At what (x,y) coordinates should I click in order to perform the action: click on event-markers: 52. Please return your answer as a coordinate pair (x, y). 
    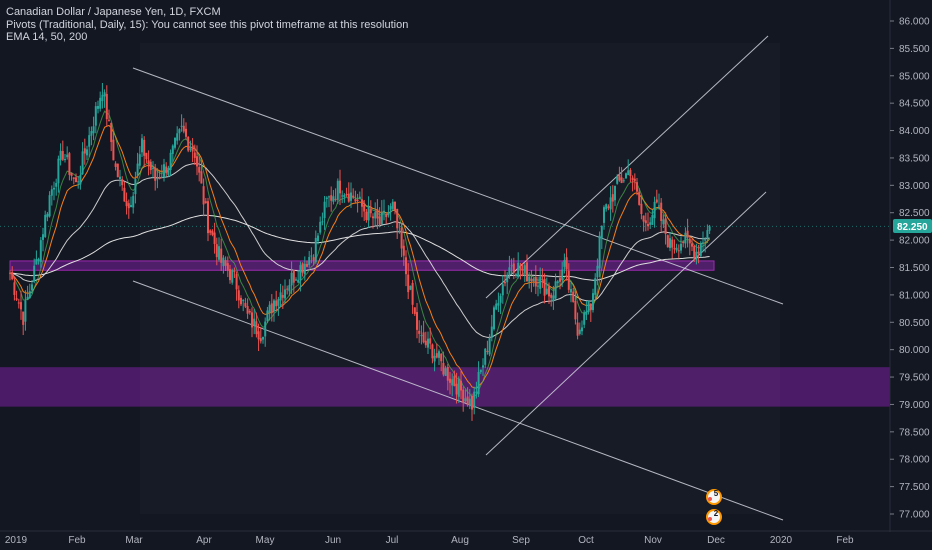
    Looking at the image, I should click on (714, 507).